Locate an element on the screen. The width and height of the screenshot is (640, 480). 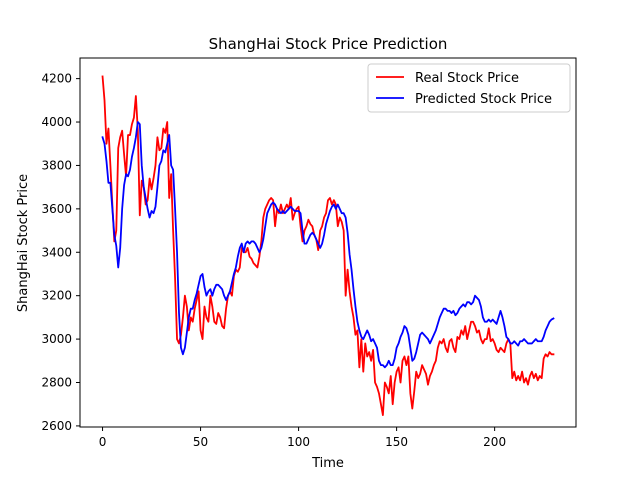
legend-box is located at coordinates (469, 88).